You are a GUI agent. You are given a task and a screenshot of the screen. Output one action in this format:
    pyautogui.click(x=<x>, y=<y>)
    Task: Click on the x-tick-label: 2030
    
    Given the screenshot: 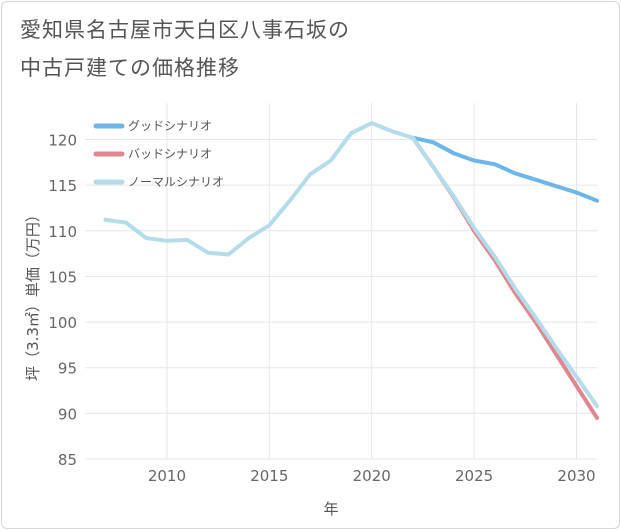 What is the action you would take?
    pyautogui.click(x=576, y=476)
    